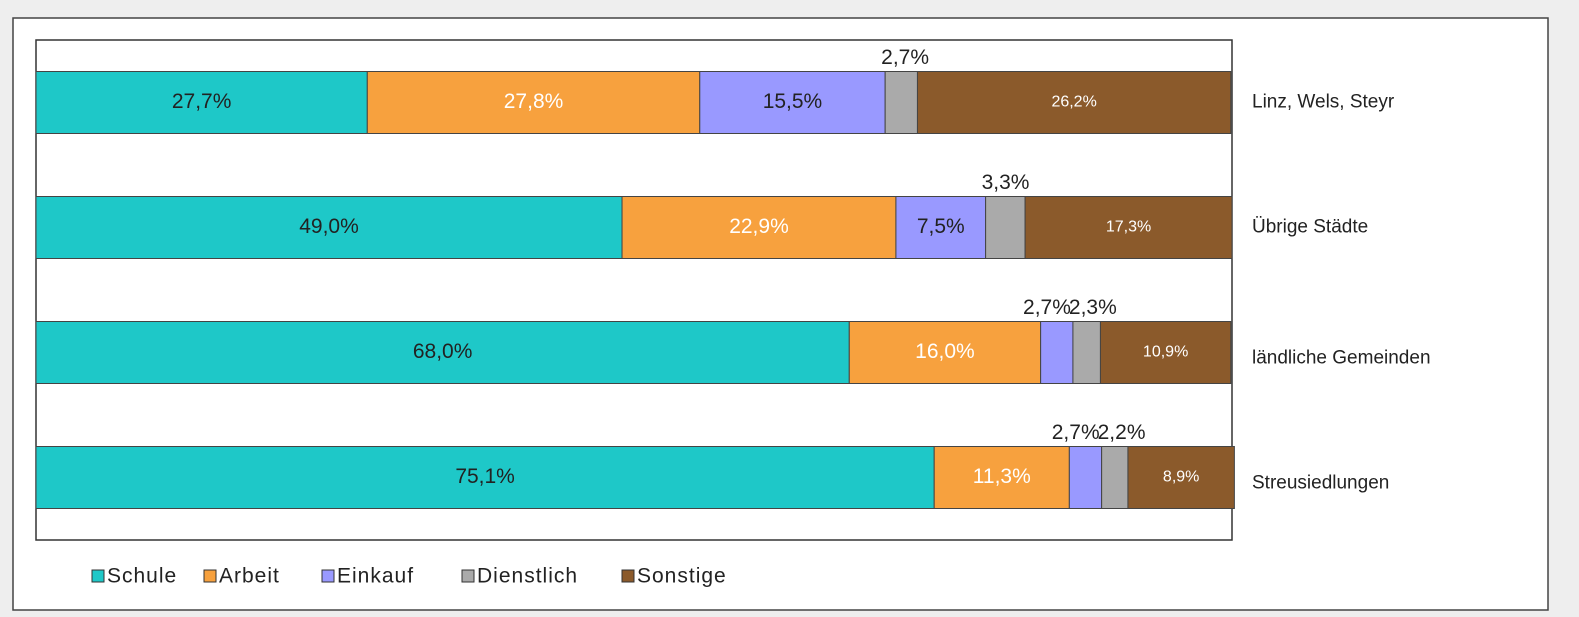 This screenshot has width=1579, height=617. Describe the element at coordinates (1323, 102) in the screenshot. I see `category-label: Linz, Wels, Steyr` at that location.